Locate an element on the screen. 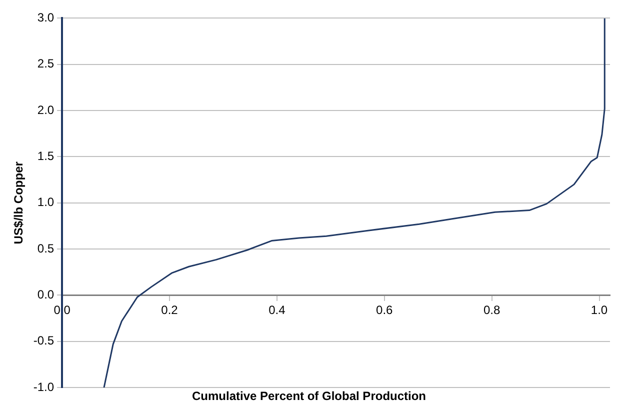  y-tick-label: 1.5 is located at coordinates (45, 156).